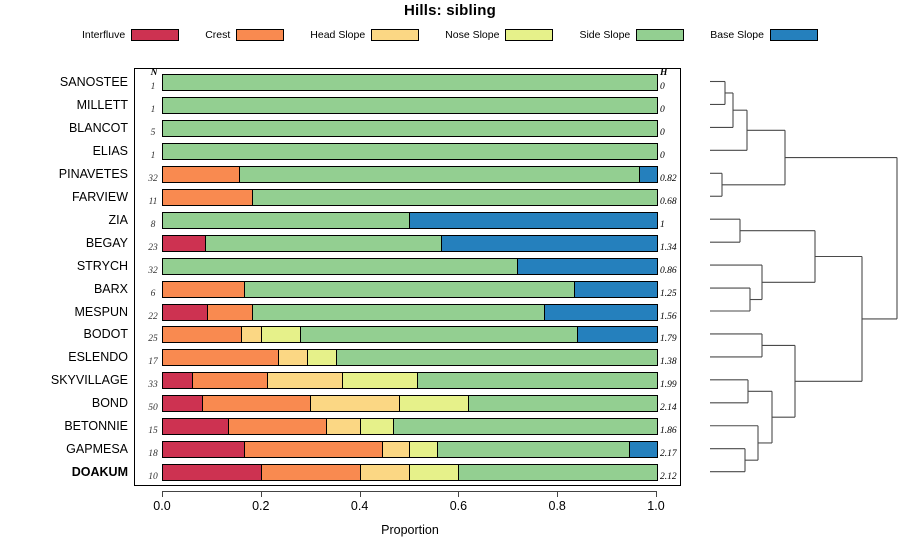 The image size is (900, 560). I want to click on x-tick-label: 0.8, so click(557, 506).